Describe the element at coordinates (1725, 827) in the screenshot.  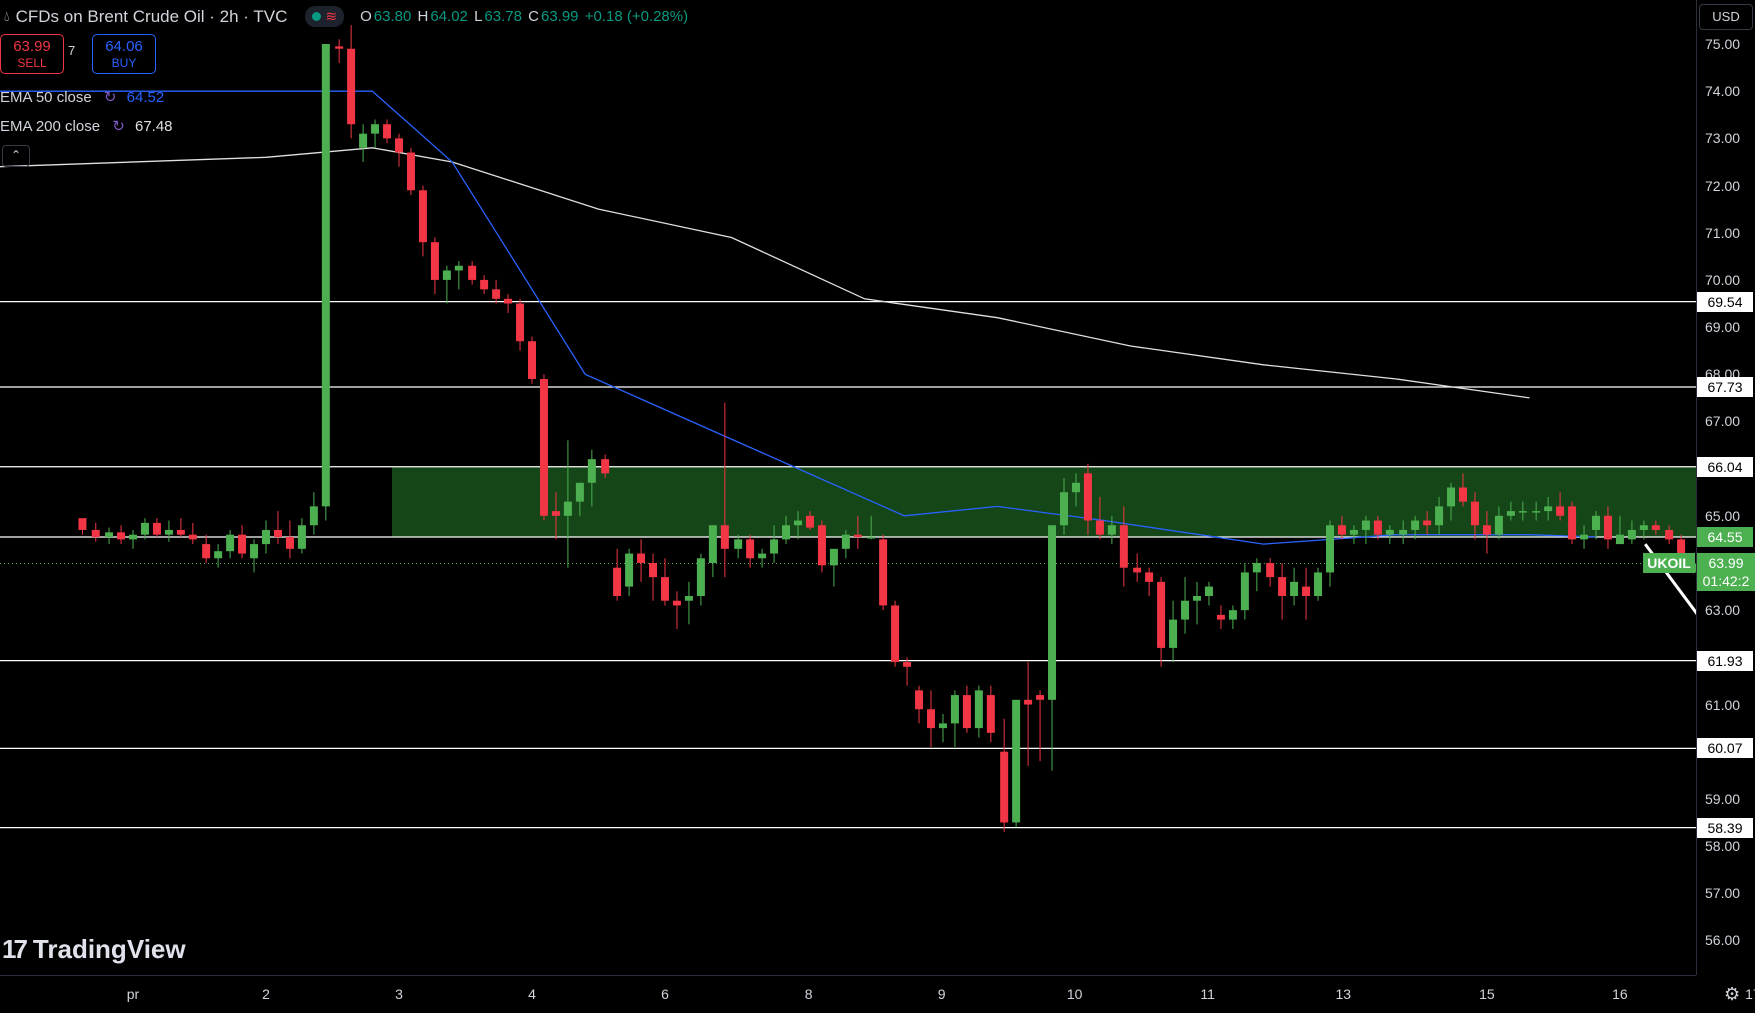
I see `level-price-label: 58.39` at that location.